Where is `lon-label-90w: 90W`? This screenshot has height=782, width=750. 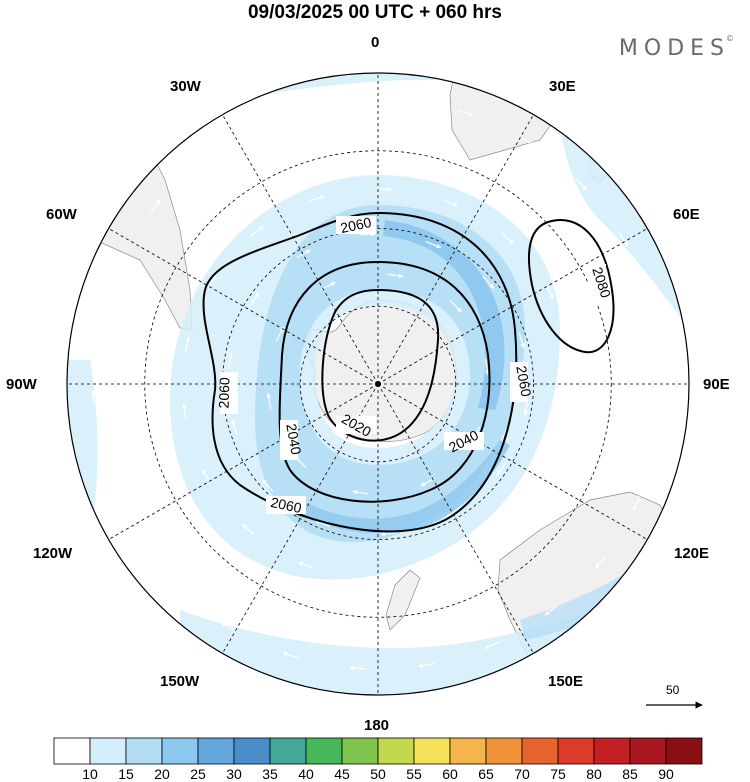
lon-label-90w: 90W is located at coordinates (21, 384).